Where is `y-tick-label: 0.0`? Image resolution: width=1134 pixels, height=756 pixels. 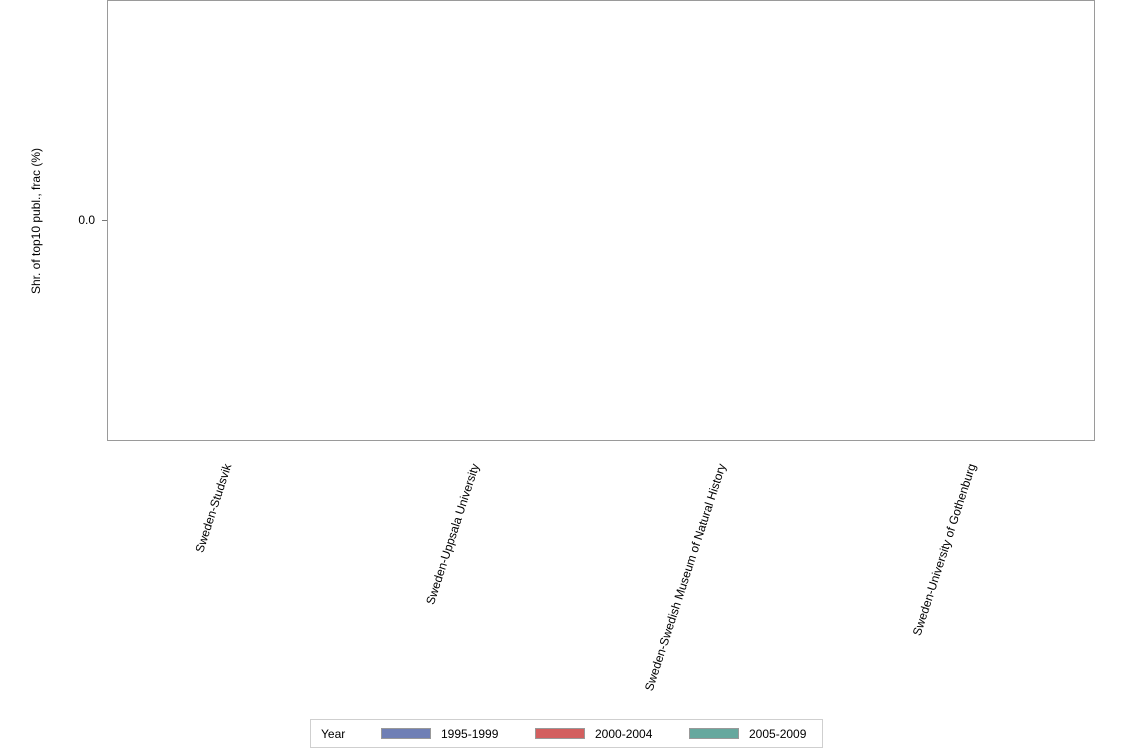 y-tick-label: 0.0 is located at coordinates (86, 220).